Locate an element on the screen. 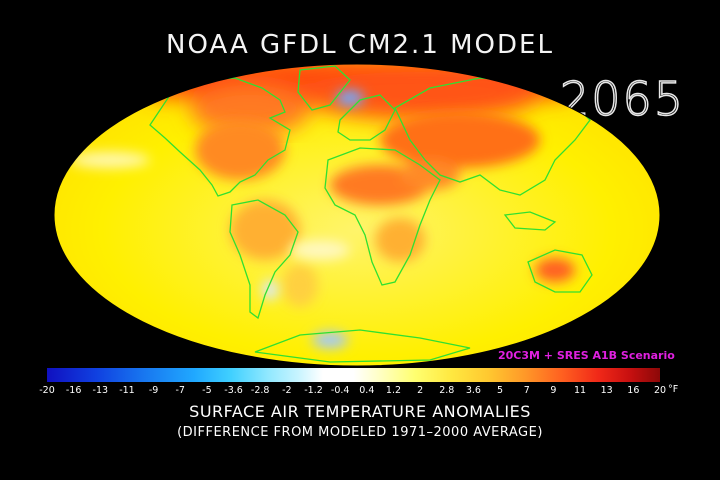  color-scale-tick: -7 is located at coordinates (180, 390).